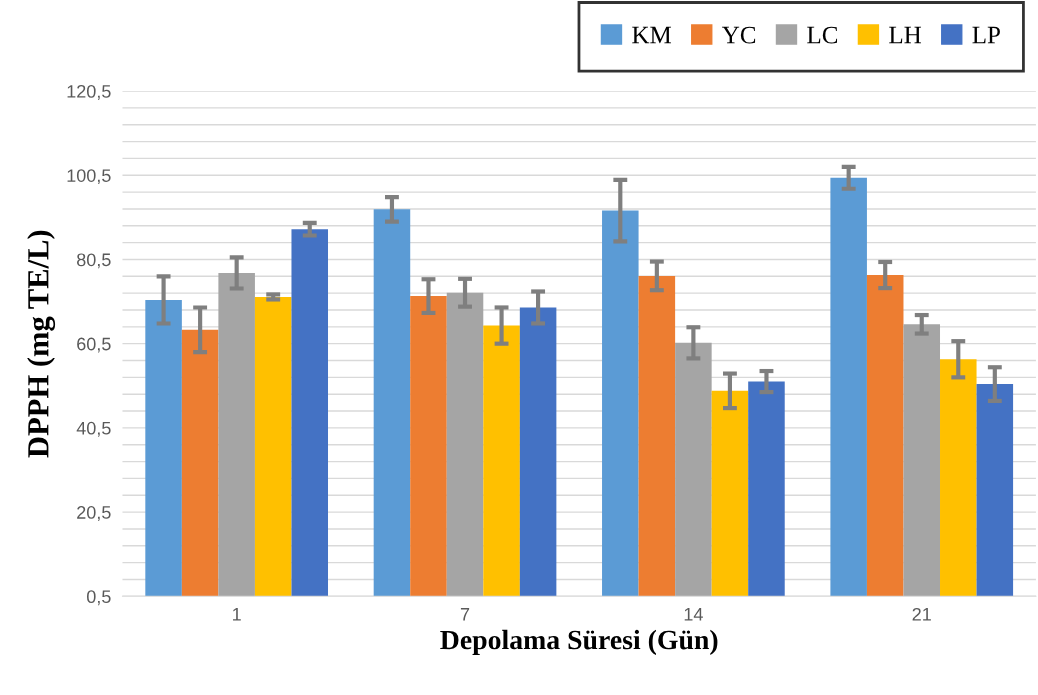 Image resolution: width=1038 pixels, height=695 pixels. Describe the element at coordinates (98, 598) in the screenshot. I see `y-tick-label: 0,5` at that location.